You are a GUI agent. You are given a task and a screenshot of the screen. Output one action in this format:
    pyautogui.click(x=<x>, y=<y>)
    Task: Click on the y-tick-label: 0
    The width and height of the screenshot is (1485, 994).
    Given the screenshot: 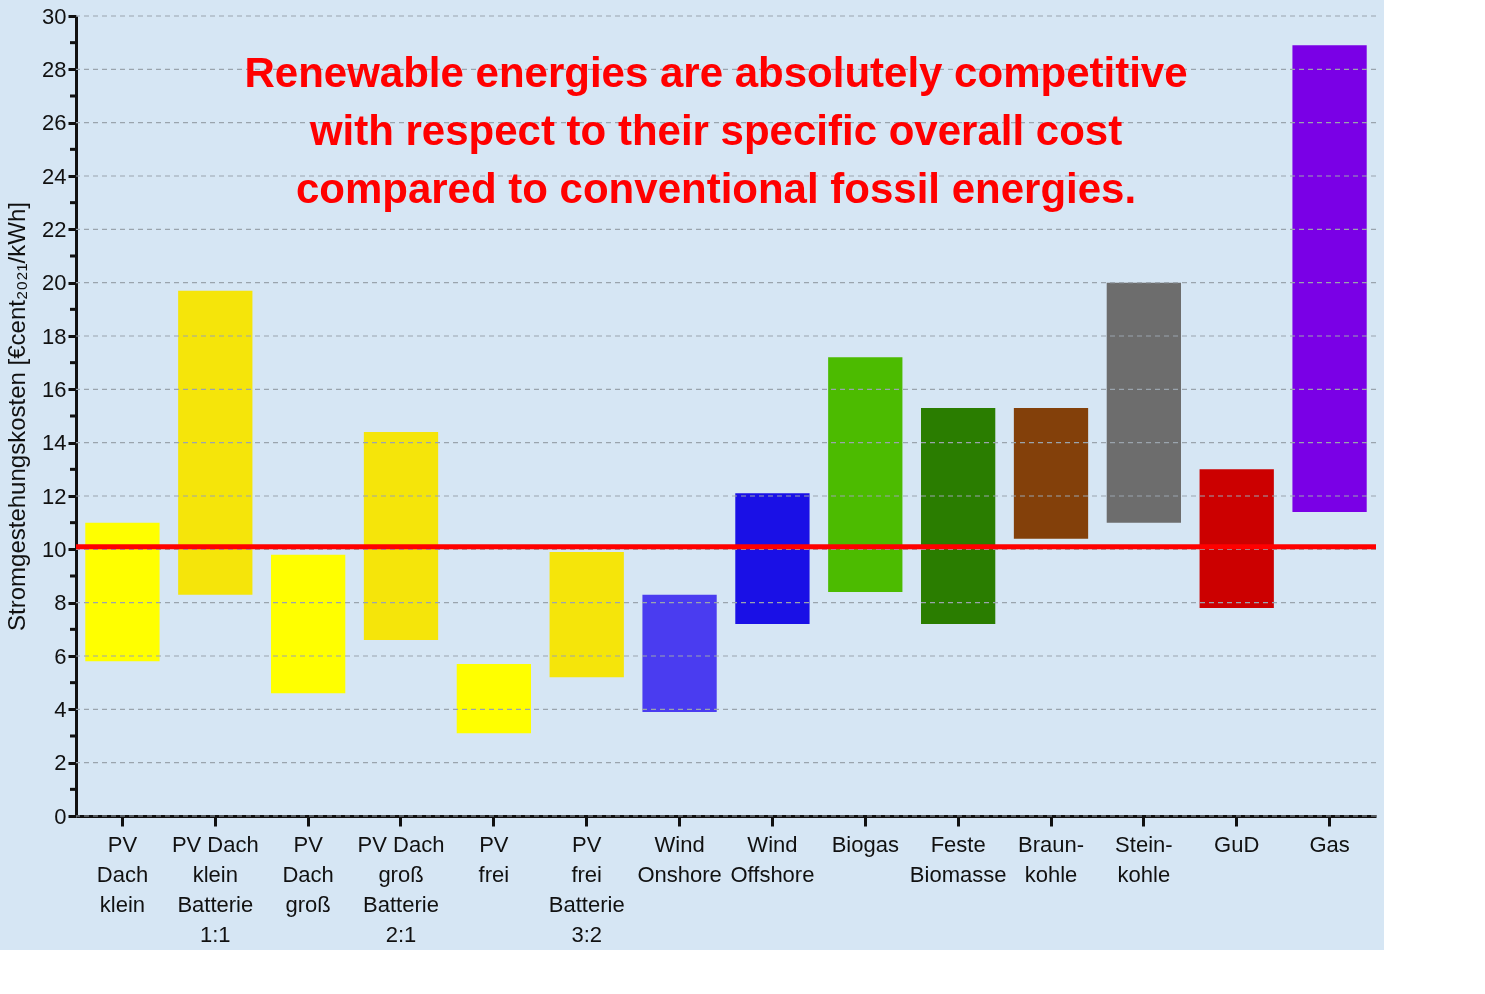 What is the action you would take?
    pyautogui.click(x=60, y=816)
    